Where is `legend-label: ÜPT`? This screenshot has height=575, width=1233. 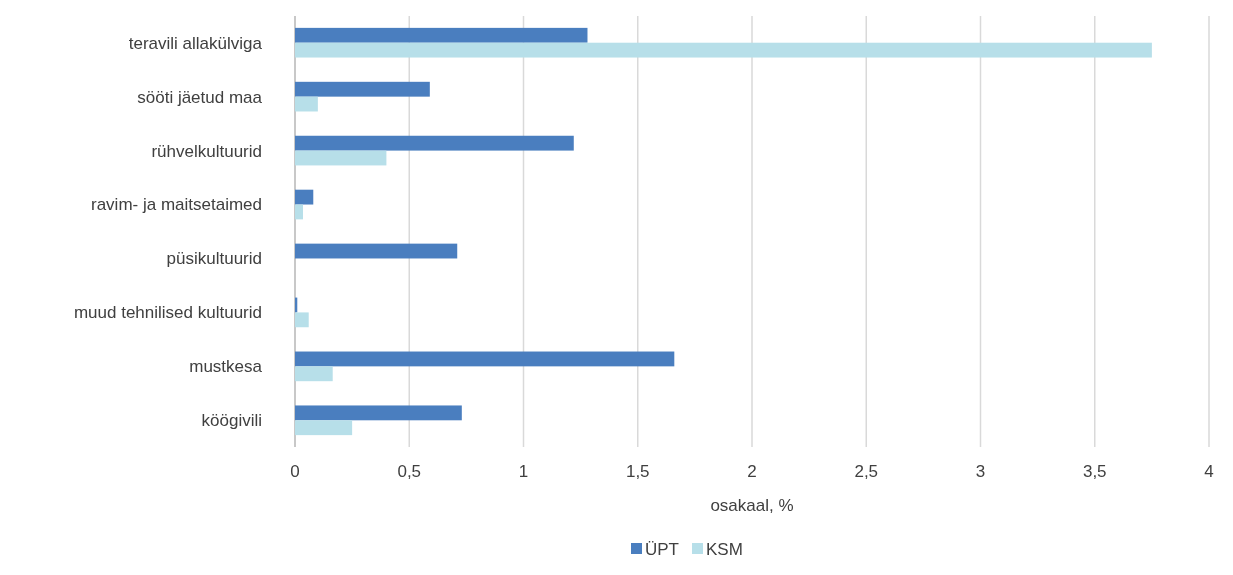 legend-label: ÜPT is located at coordinates (662, 549).